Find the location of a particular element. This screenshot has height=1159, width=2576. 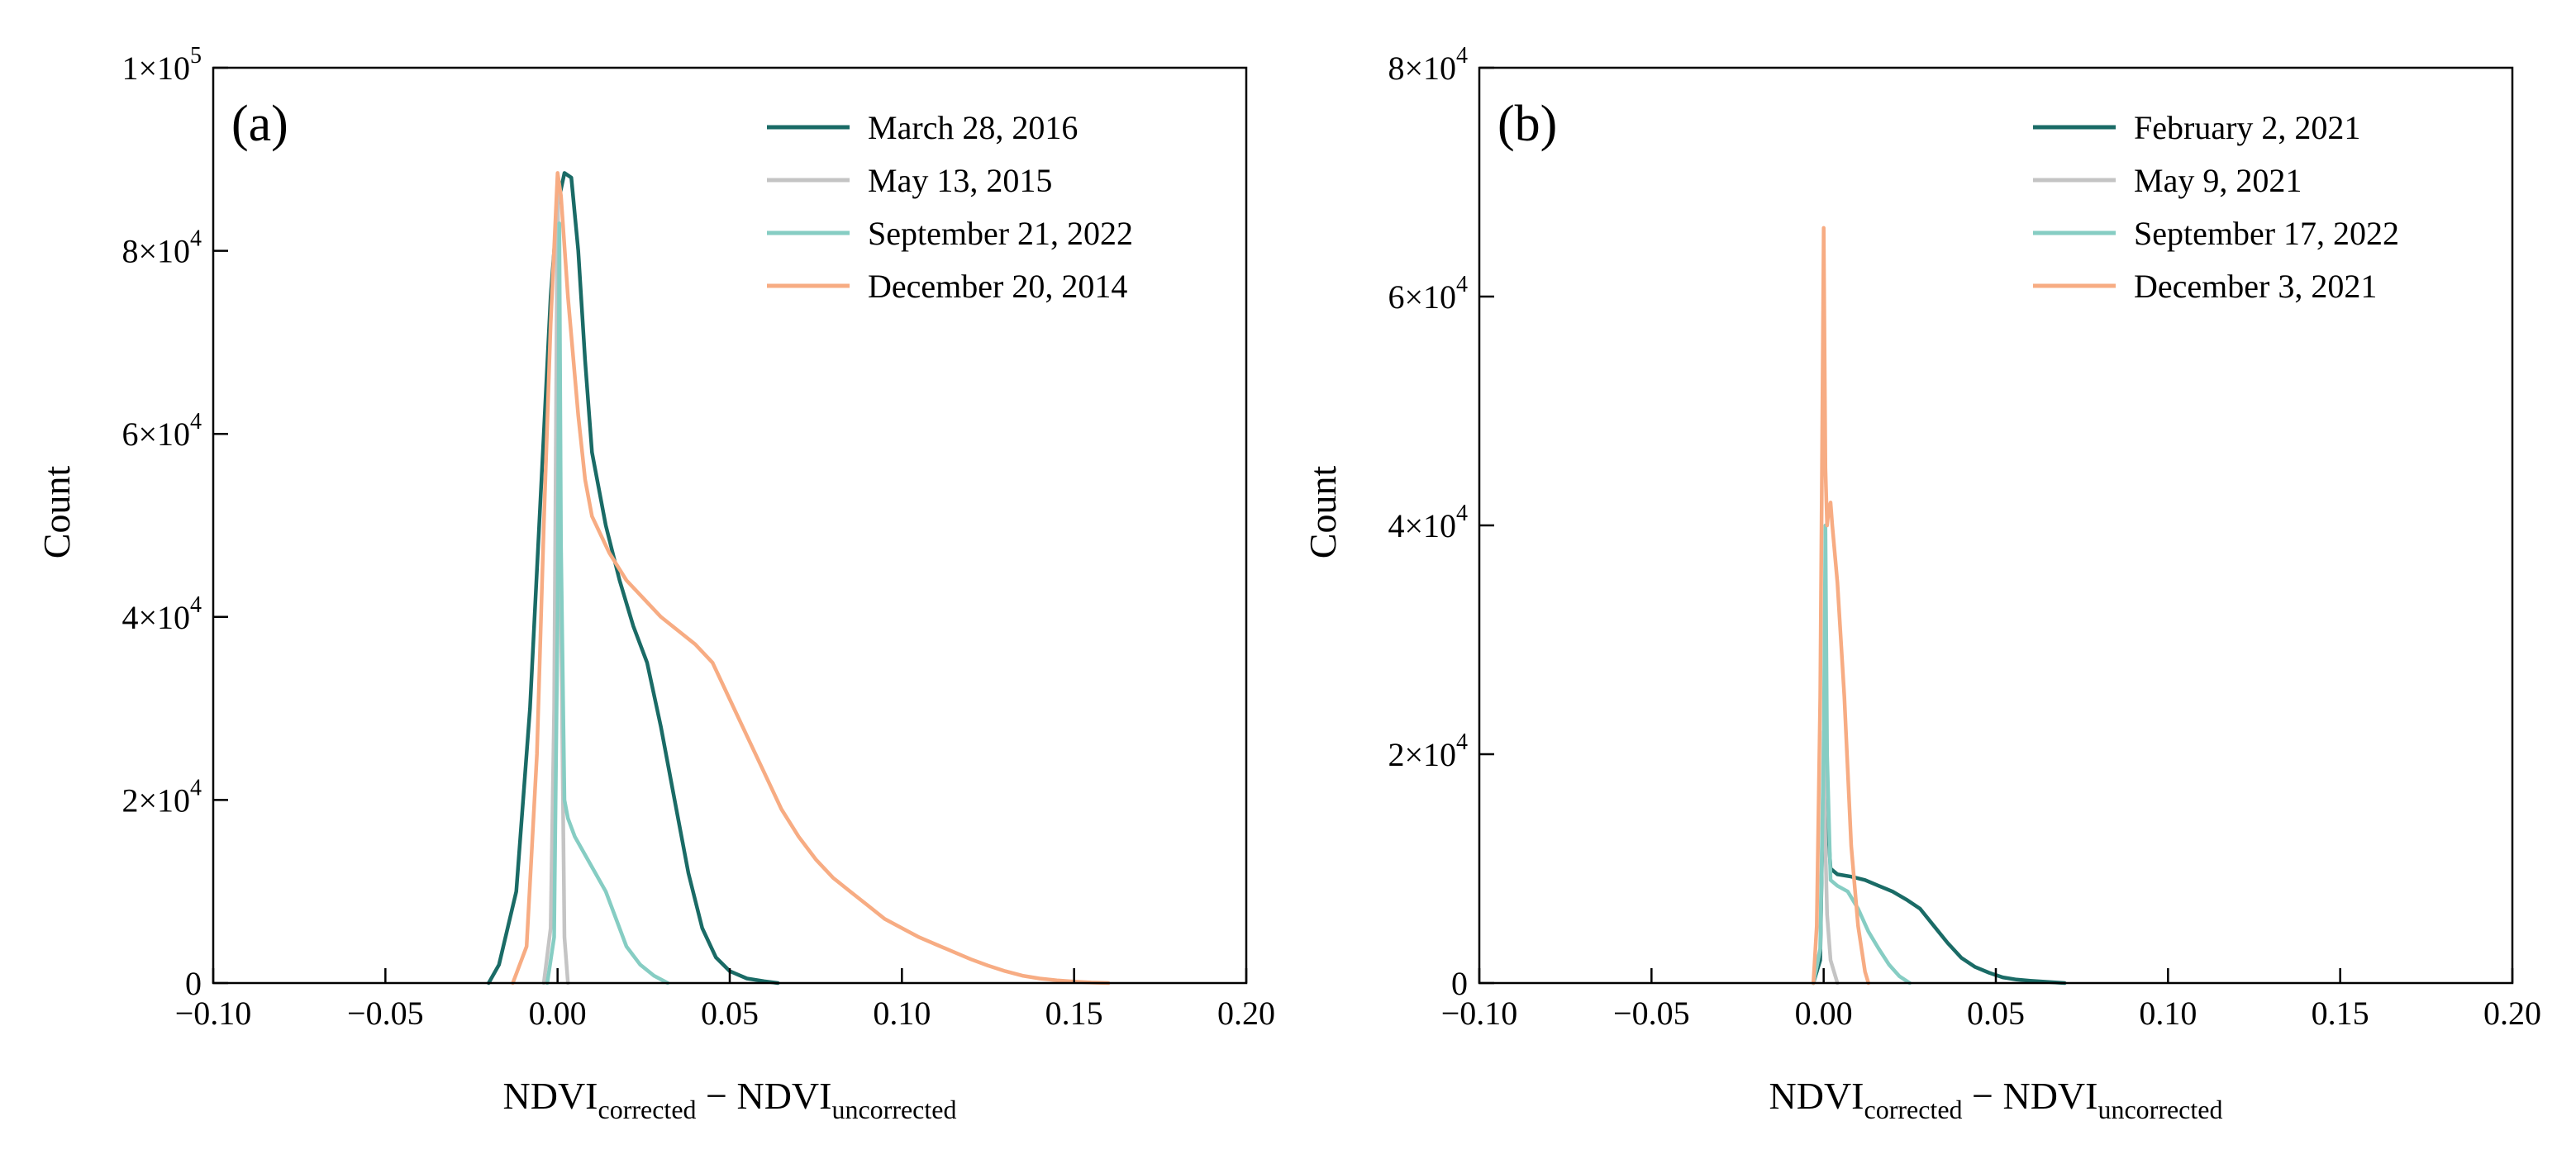

legend-label: May 9, 2021 is located at coordinates (2218, 180).